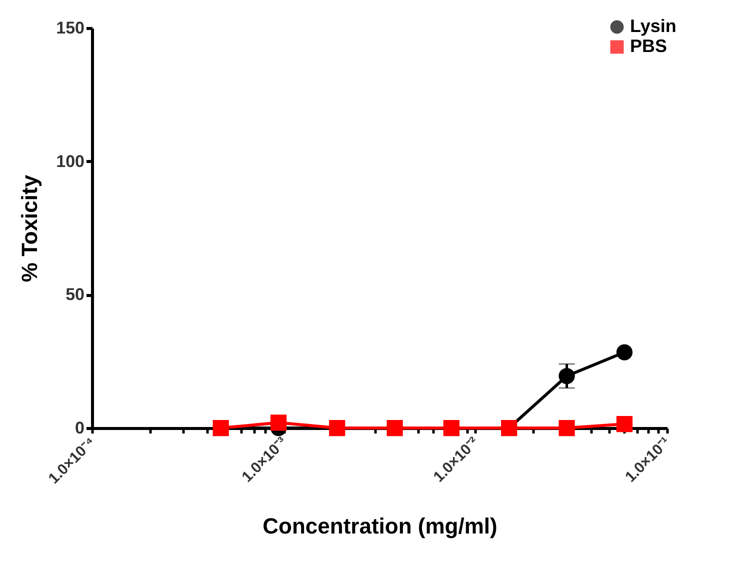 The width and height of the screenshot is (736, 578). I want to click on y-tick-label: 50, so click(75, 294).